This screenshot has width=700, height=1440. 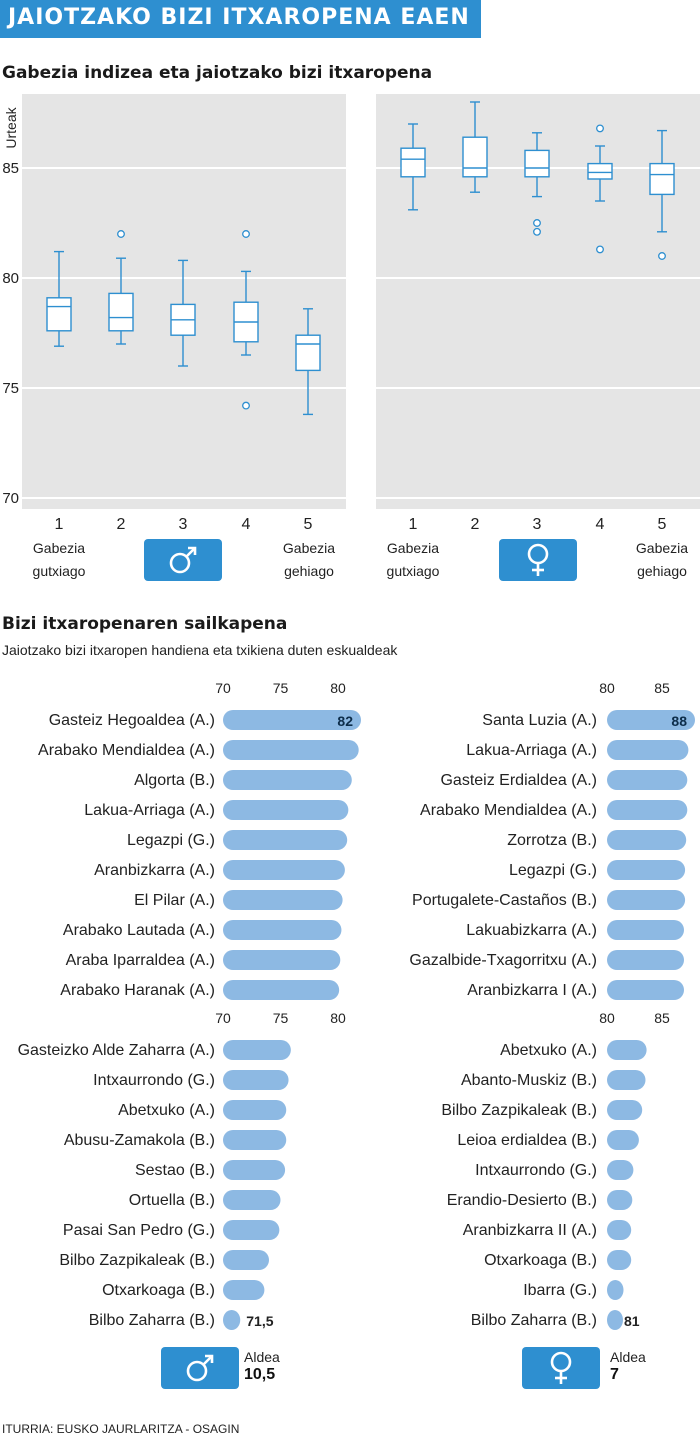 I want to click on region-name: Ibarra (G.), so click(x=560, y=1290).